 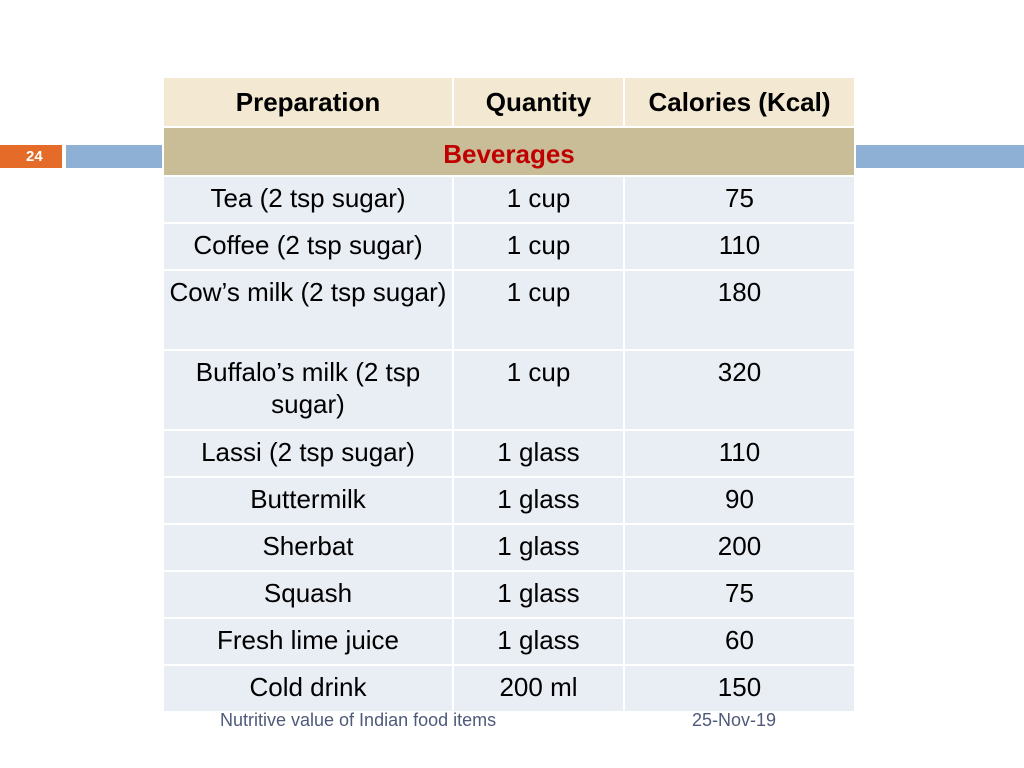 I want to click on table-row: Sherbat 1 glass 200, so click(x=509, y=547).